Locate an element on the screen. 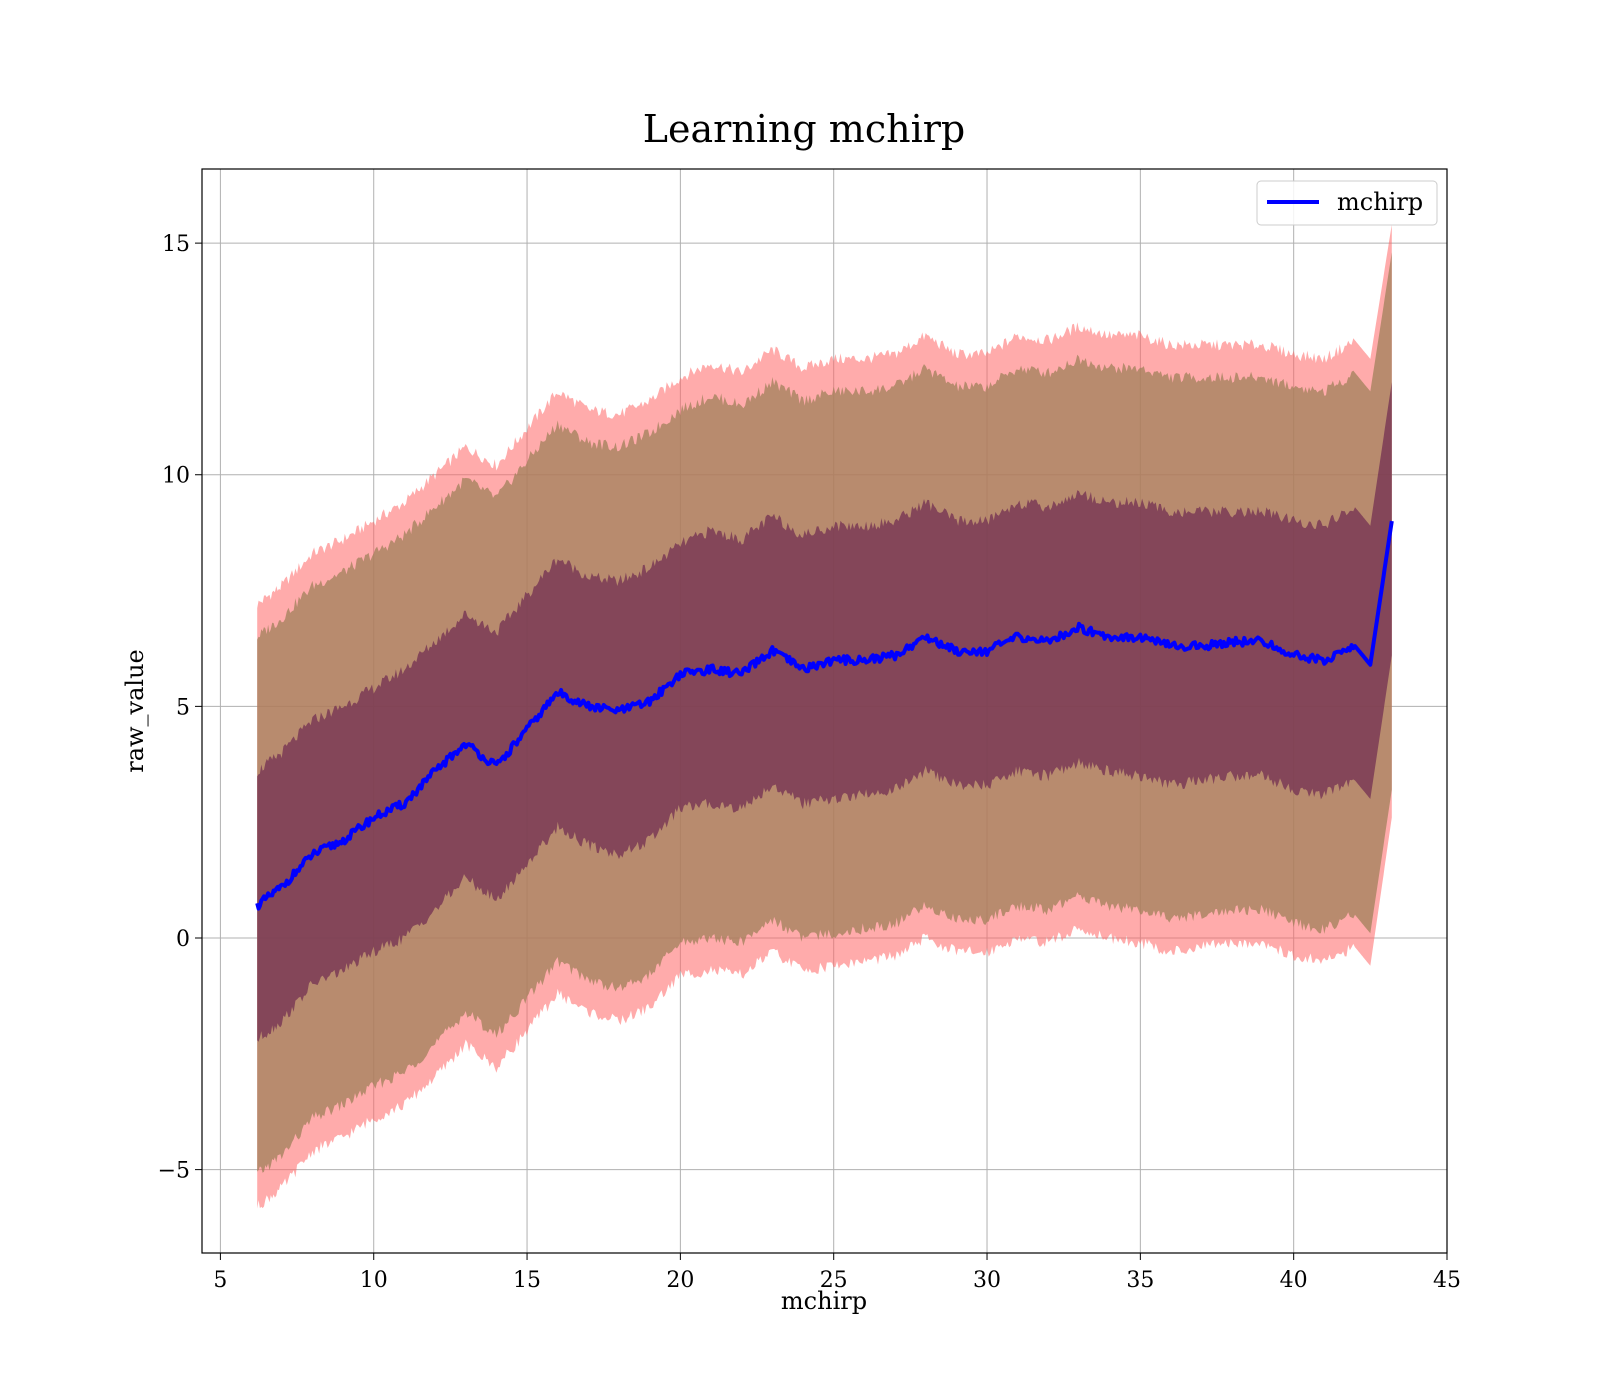 The width and height of the screenshot is (1600, 1400). y-tick-label: 5 is located at coordinates (183, 707).